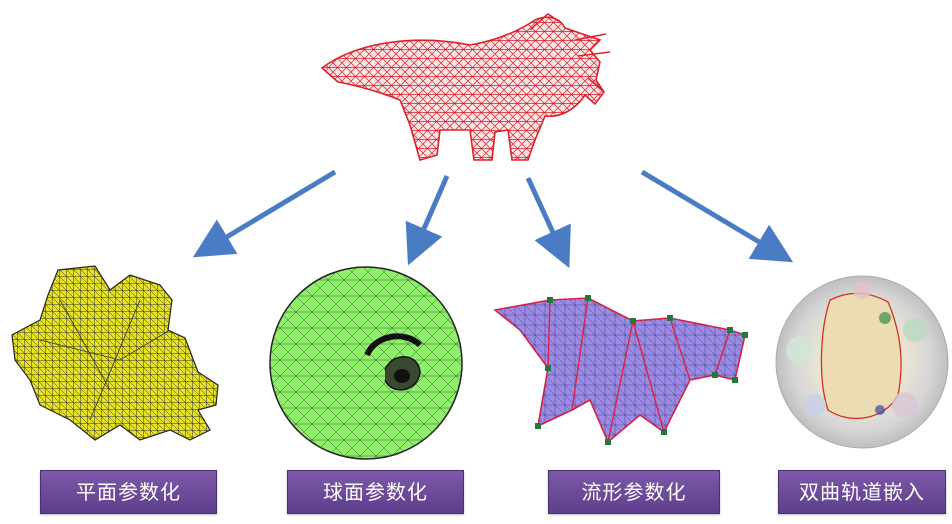 Image resolution: width=952 pixels, height=524 pixels. I want to click on arrows, so click(493, 219).